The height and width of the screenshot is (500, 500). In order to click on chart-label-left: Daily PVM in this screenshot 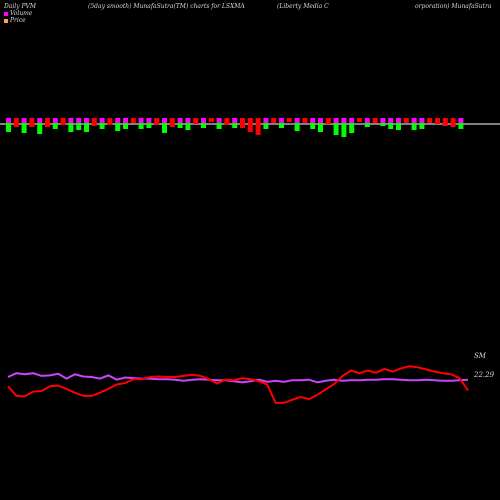, I will do `click(20, 6)`.